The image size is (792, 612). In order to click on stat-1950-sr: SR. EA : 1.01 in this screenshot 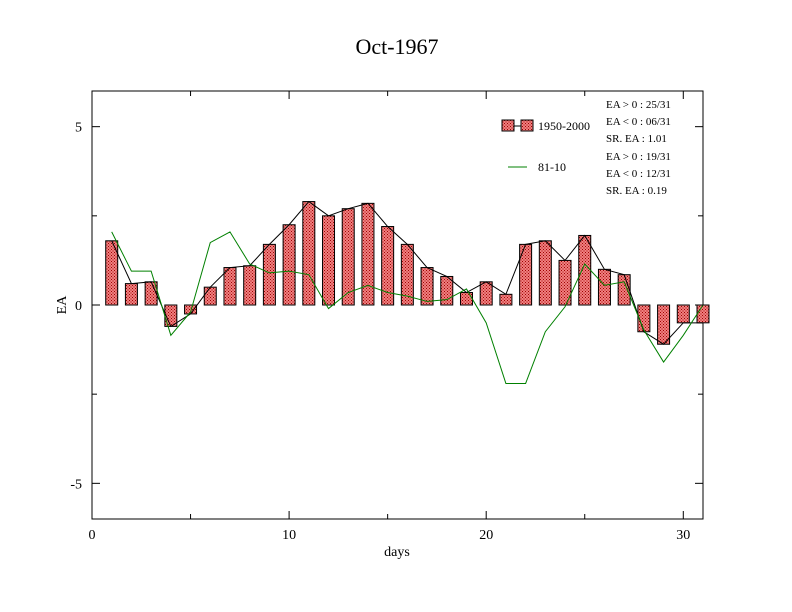, I will do `click(636, 139)`.